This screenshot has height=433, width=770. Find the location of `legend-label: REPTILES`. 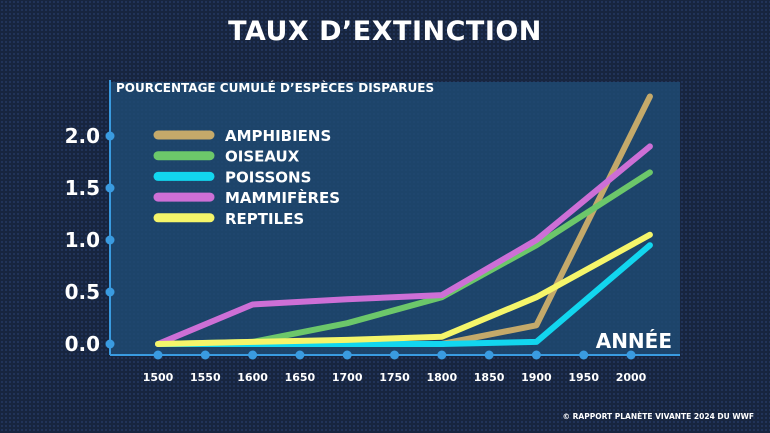

legend-label: REPTILES is located at coordinates (264, 219).